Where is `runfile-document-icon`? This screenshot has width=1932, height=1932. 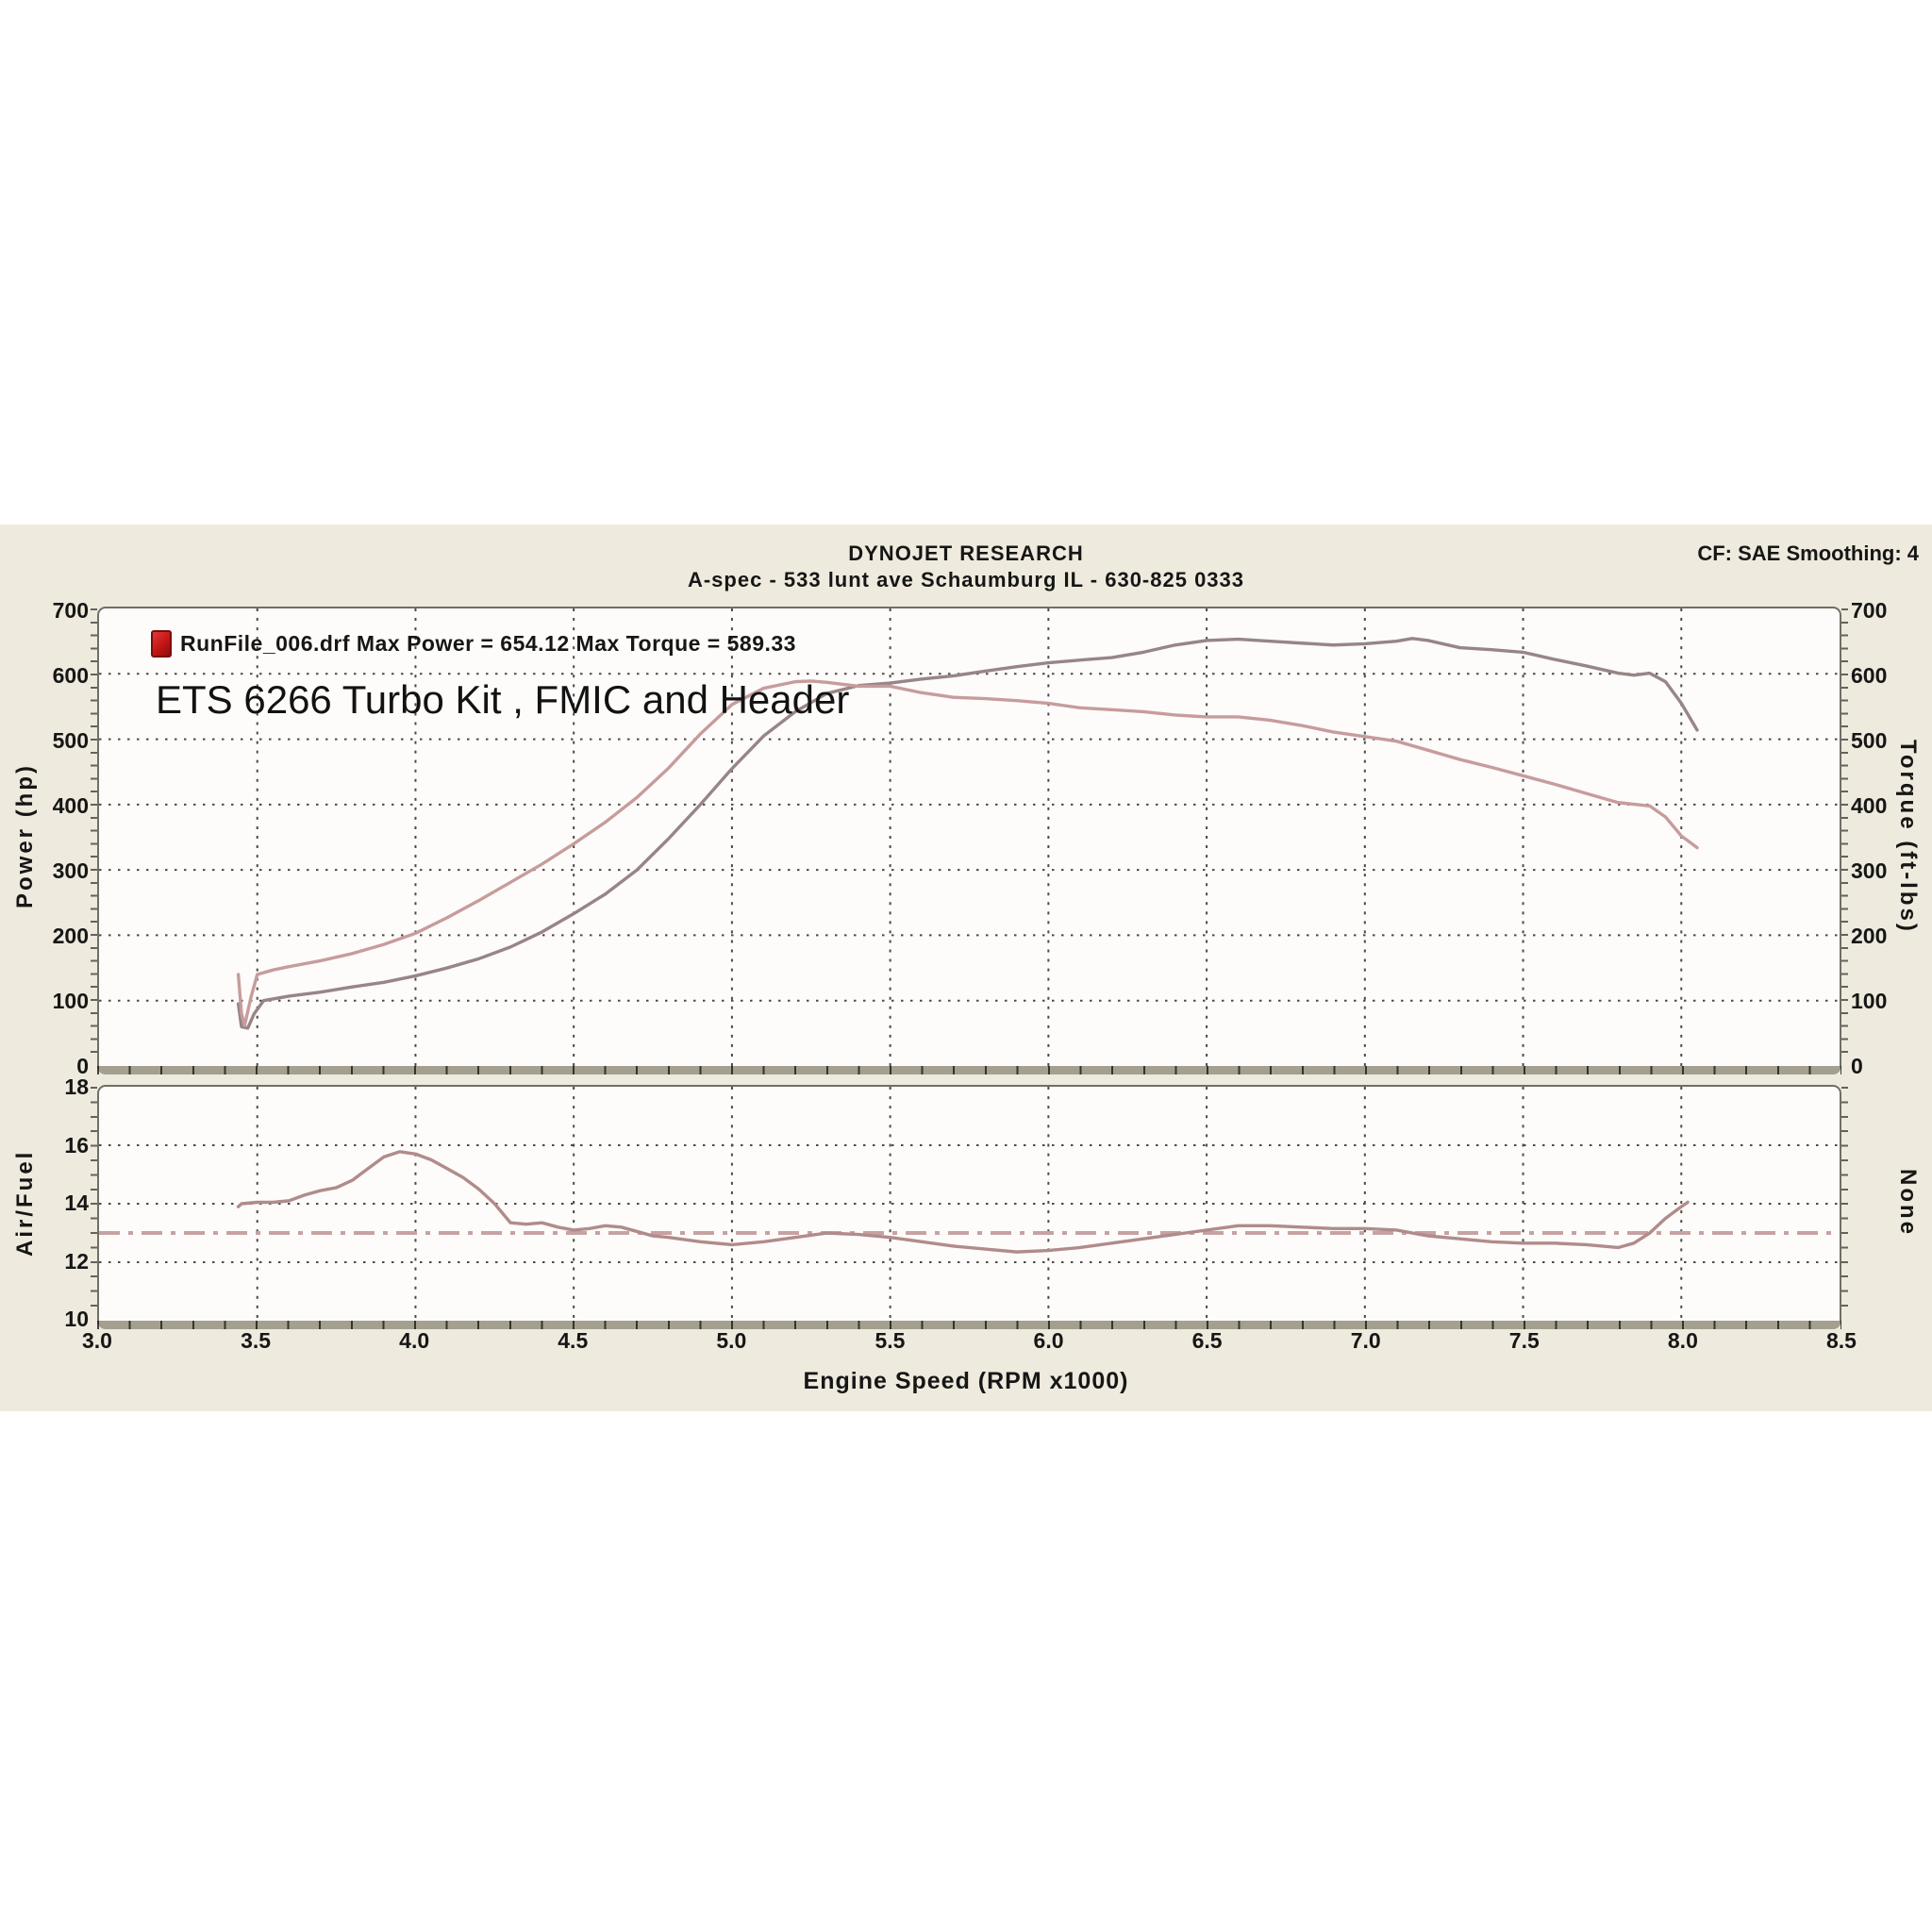 runfile-document-icon is located at coordinates (161, 644).